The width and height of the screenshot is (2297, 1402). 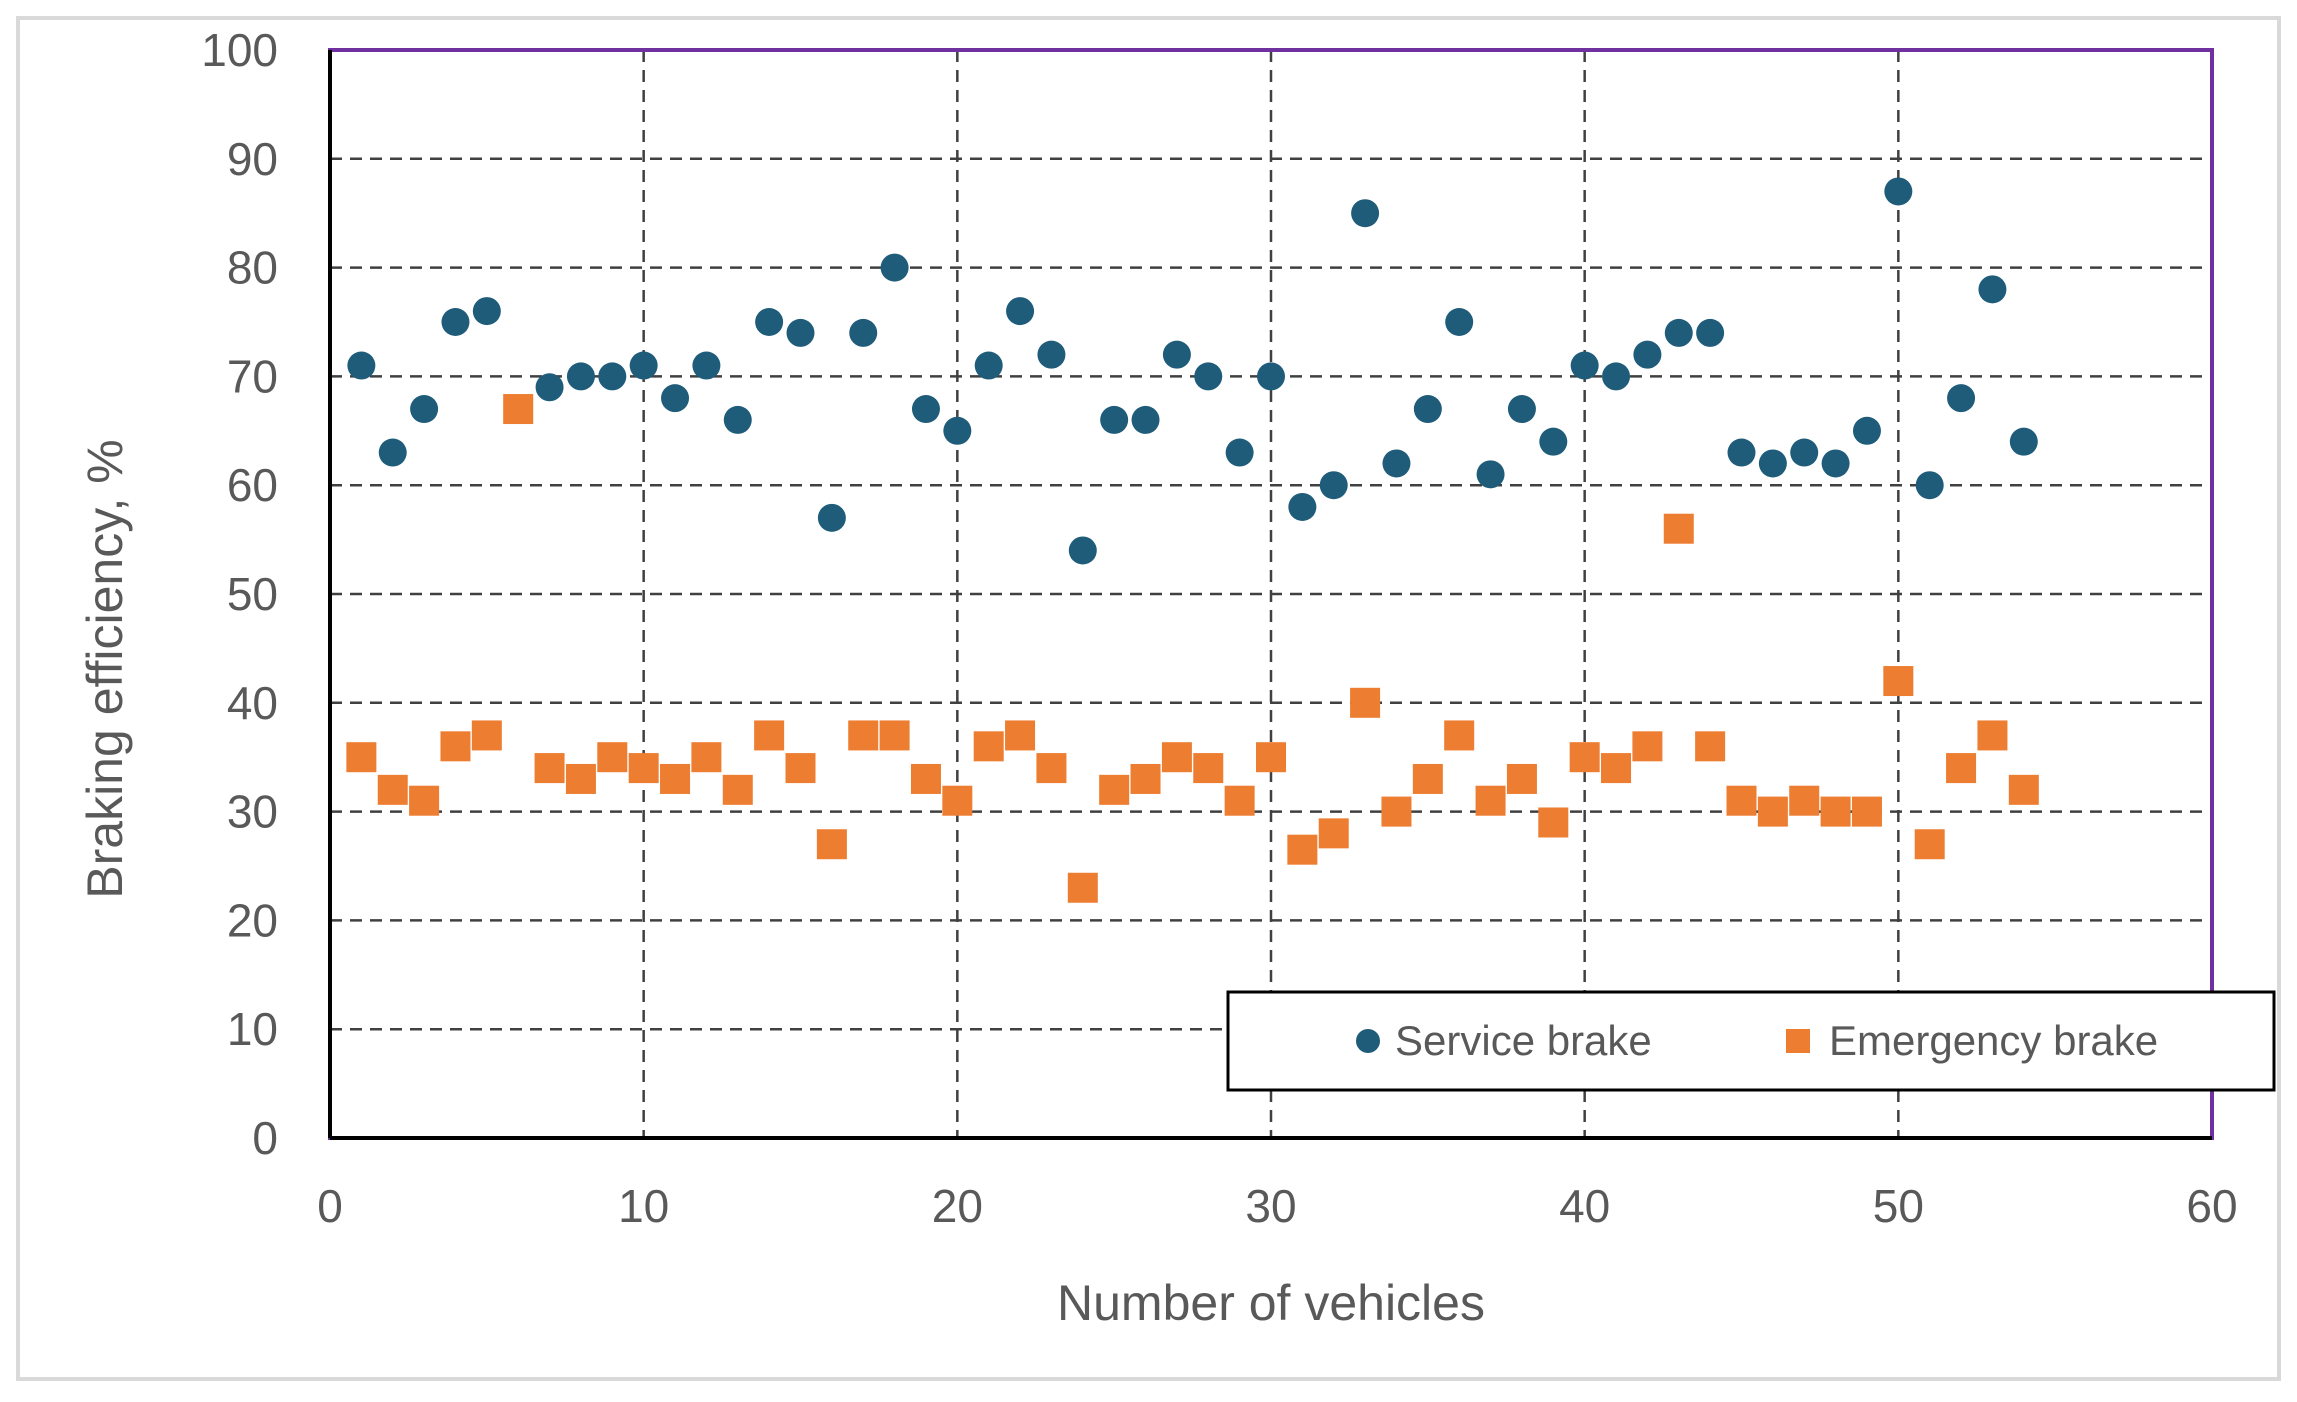 I want to click on x-axis-title: Number of vehicles, so click(x=1271, y=1303).